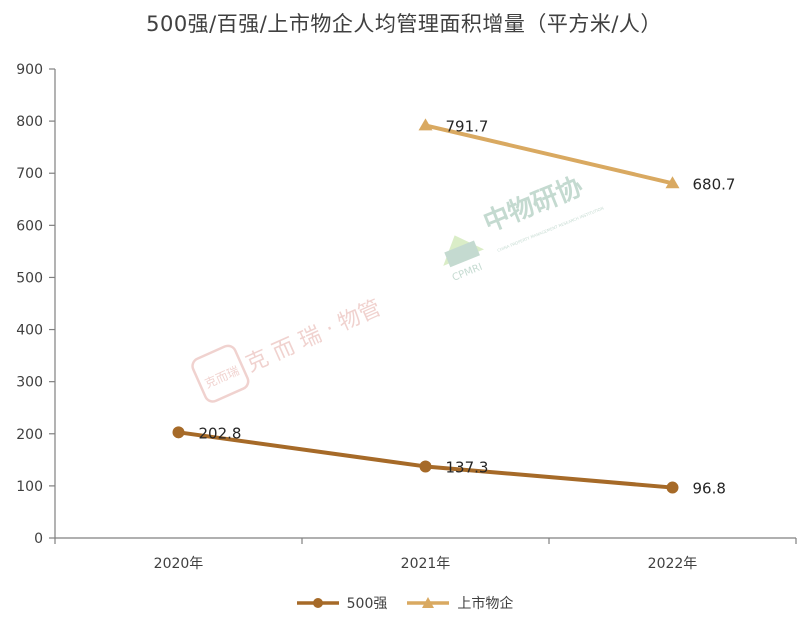 The height and width of the screenshot is (619, 808). What do you see at coordinates (29, 487) in the screenshot?
I see `y-tick-label: 100` at bounding box center [29, 487].